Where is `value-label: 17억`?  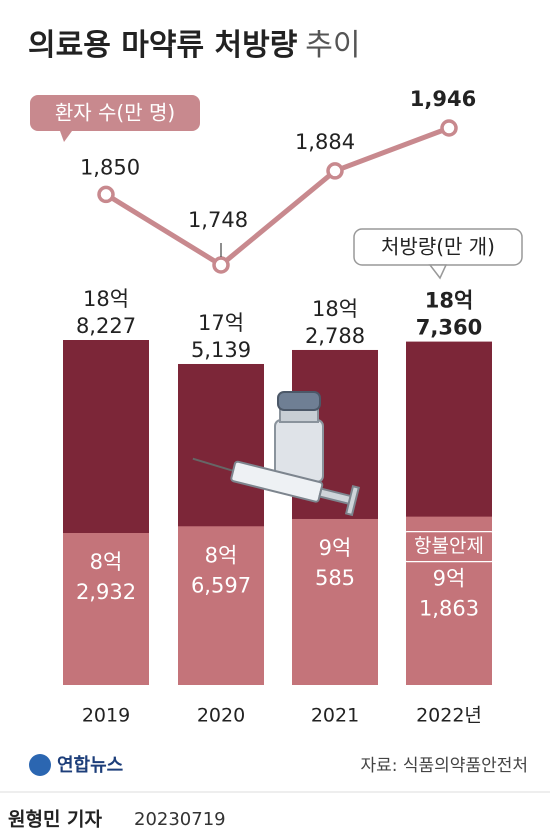
value-label: 17억 is located at coordinates (221, 323).